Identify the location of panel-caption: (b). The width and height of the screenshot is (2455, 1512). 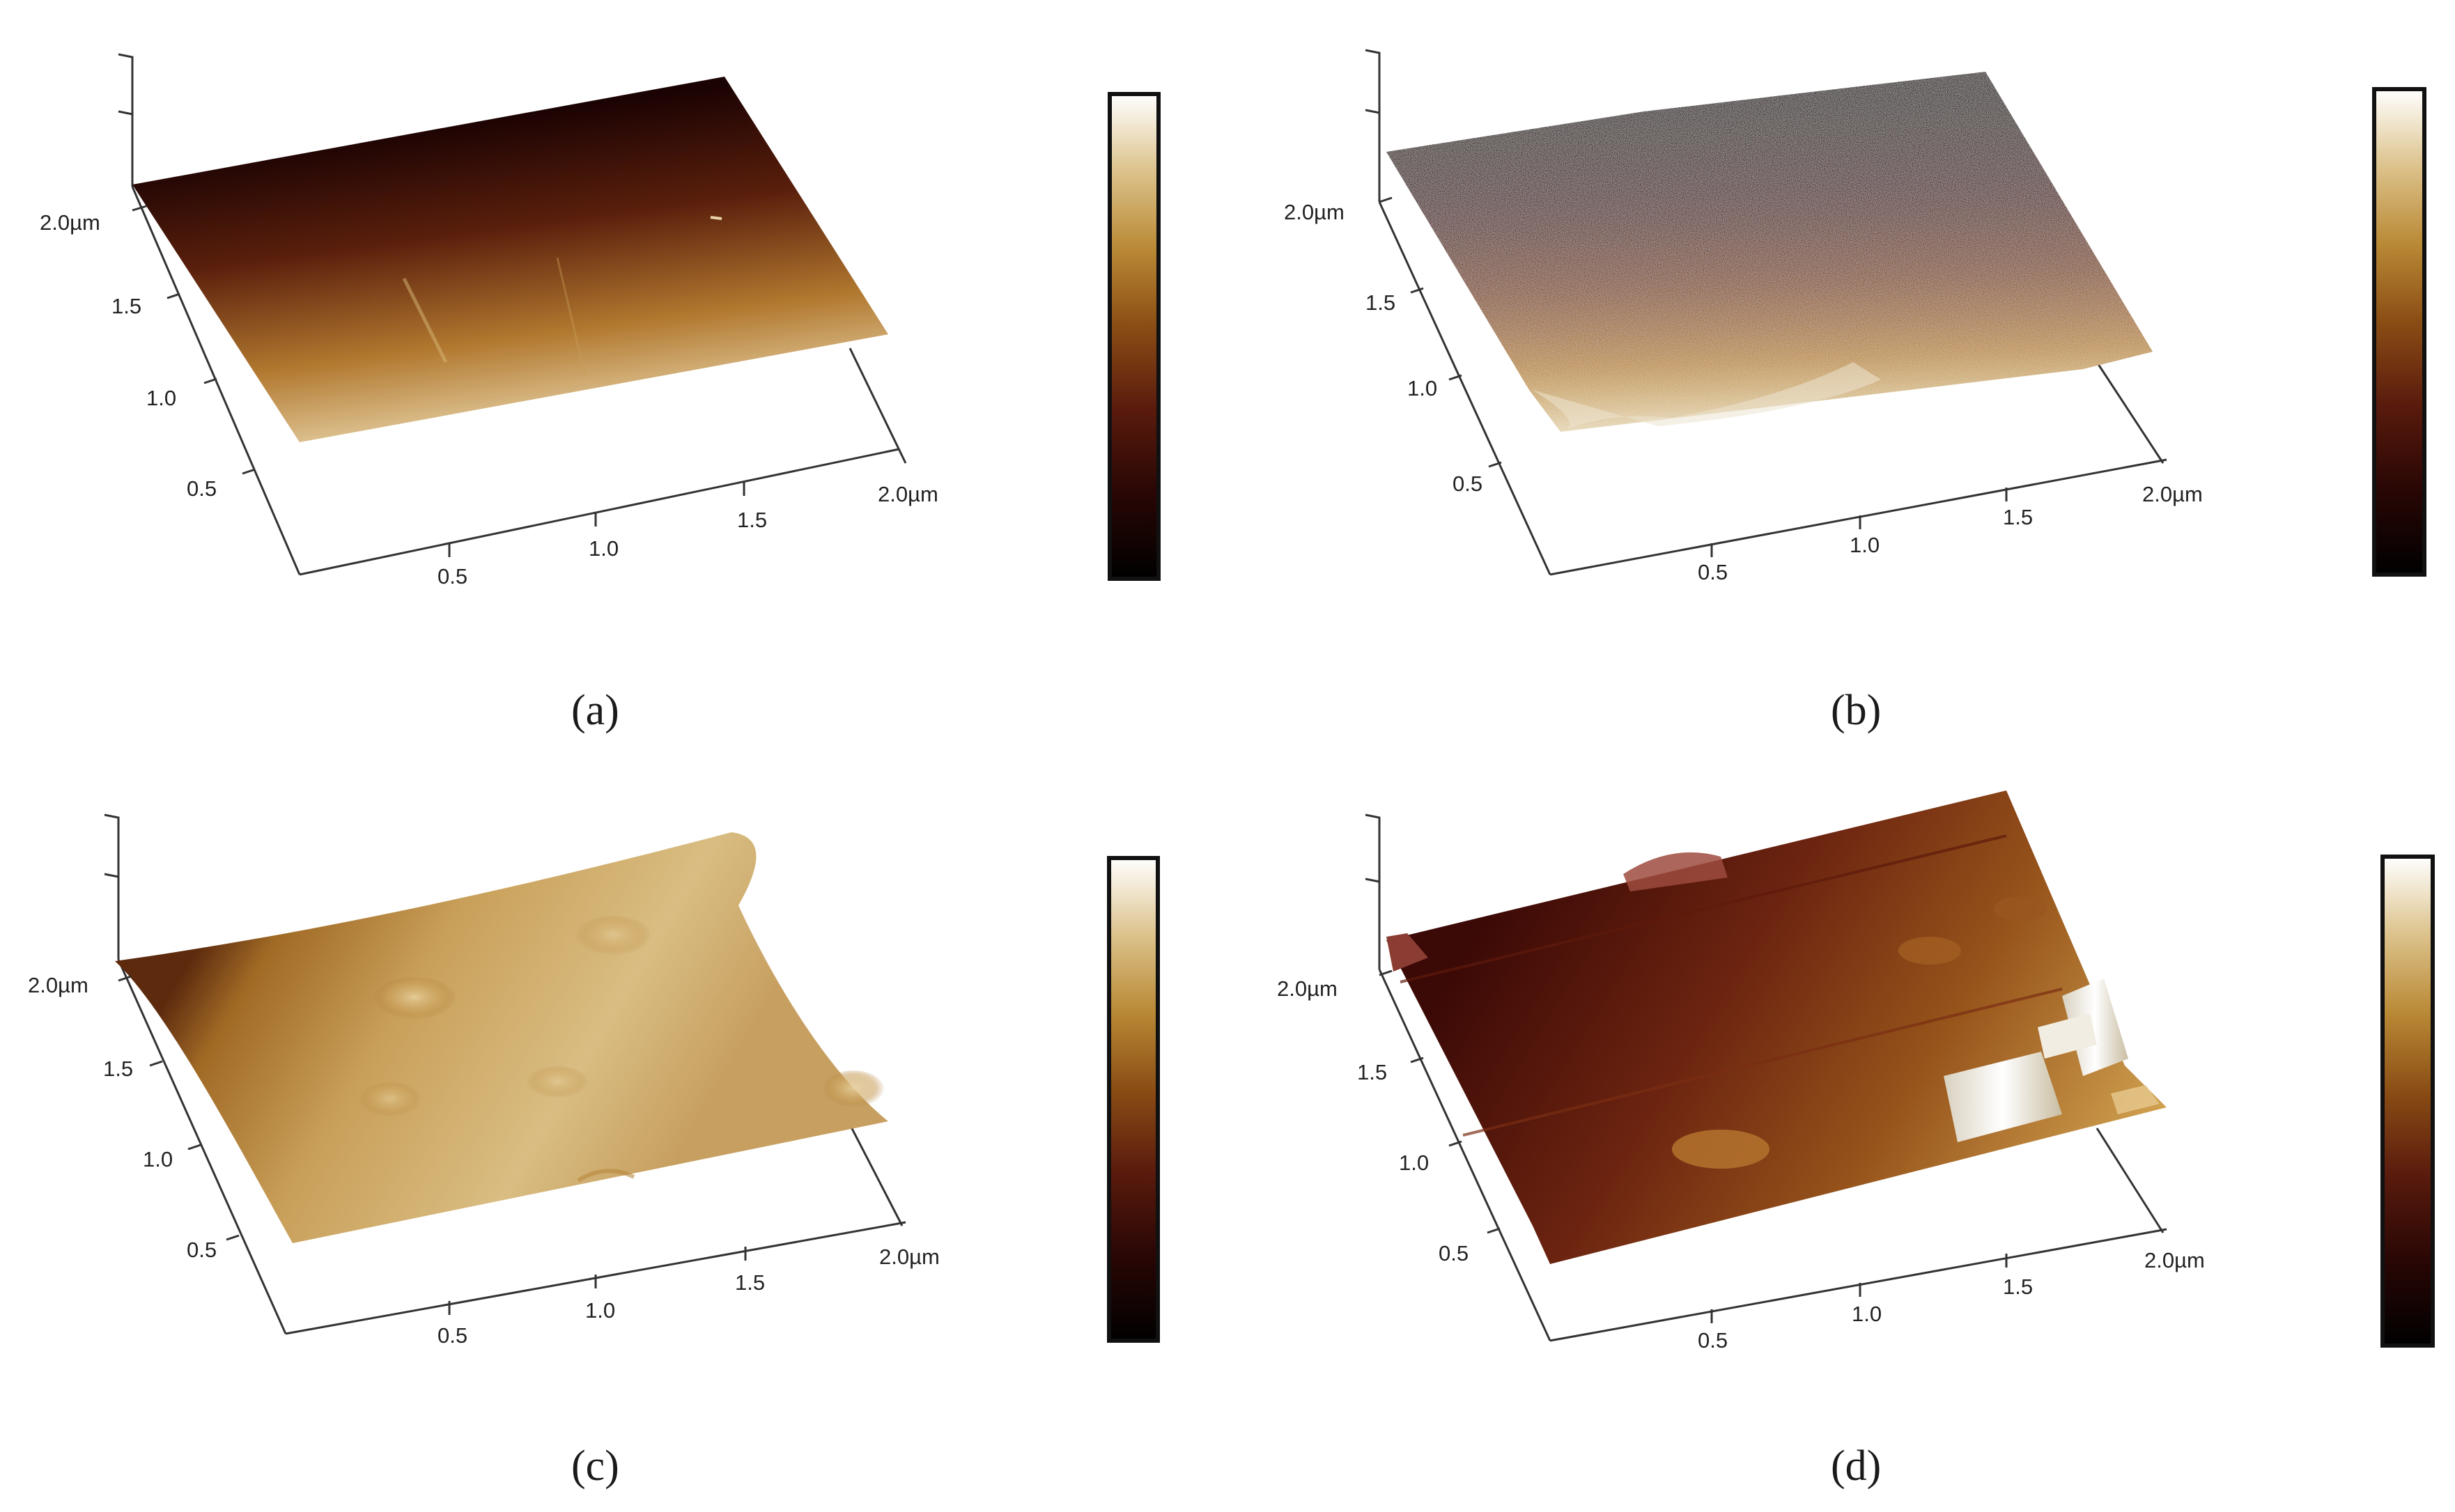
(1856, 711).